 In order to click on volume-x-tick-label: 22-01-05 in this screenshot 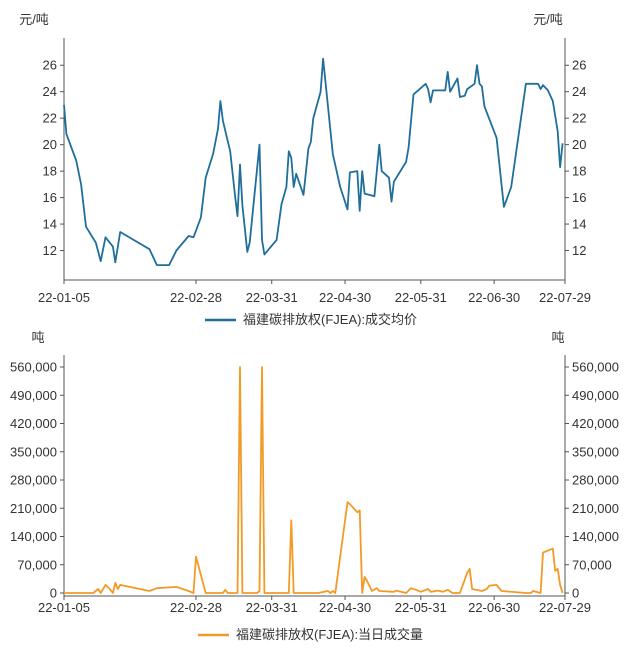, I will do `click(64, 607)`.